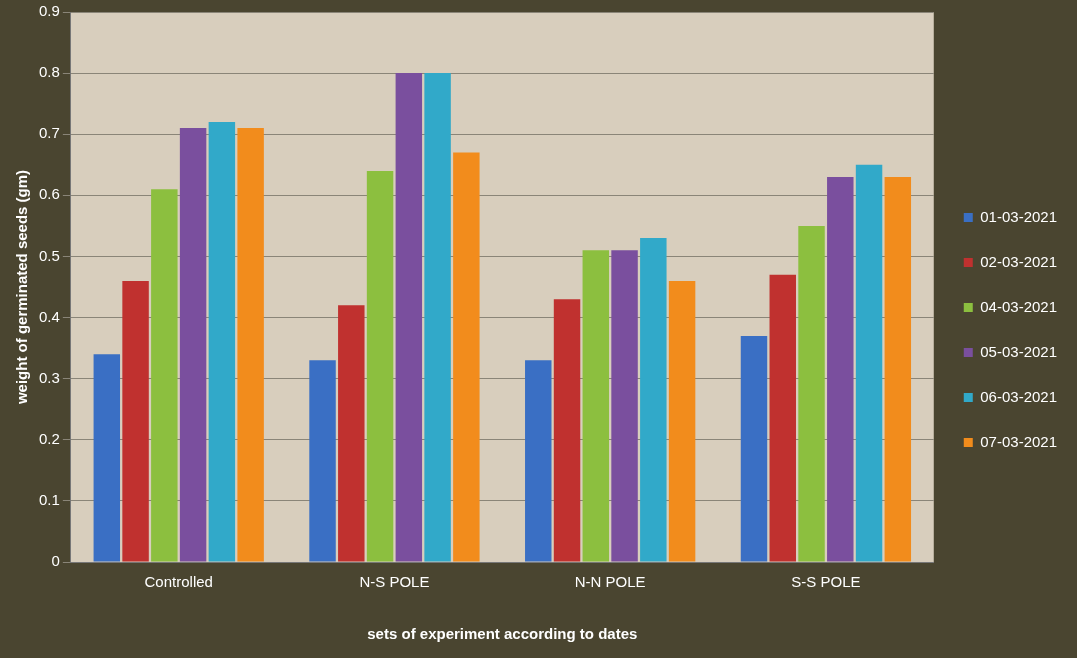 This screenshot has width=1077, height=658. I want to click on x-axis-title: sets of experiment according to dates, so click(502, 634).